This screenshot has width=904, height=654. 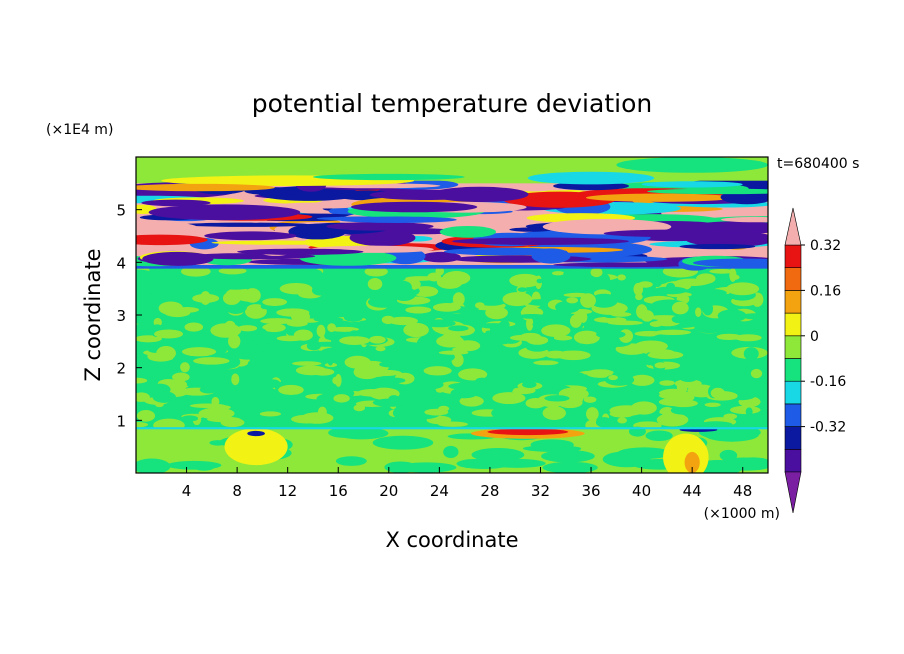 What do you see at coordinates (793, 370) in the screenshot?
I see `colorbar-bin` at bounding box center [793, 370].